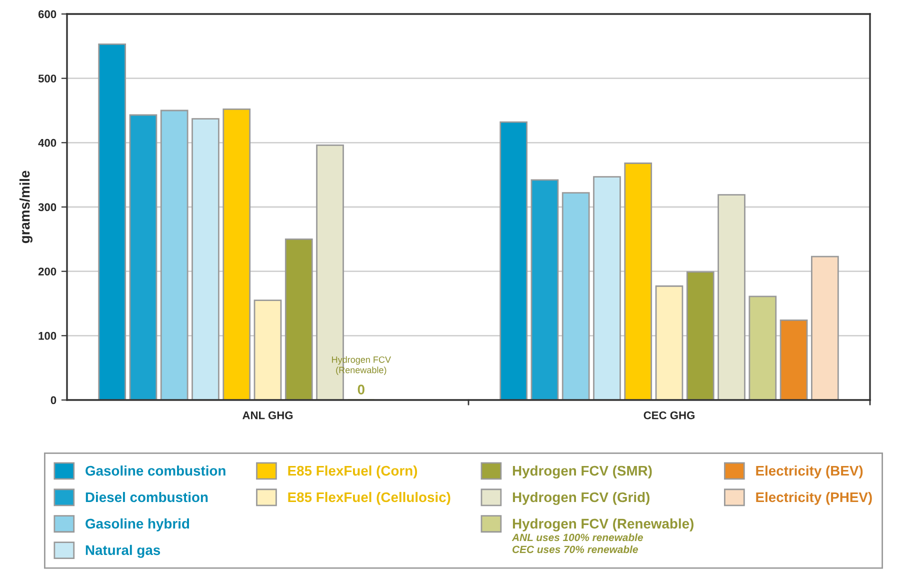 This screenshot has width=900, height=575. What do you see at coordinates (809, 471) in the screenshot?
I see `legend-label: Electricity (BEV)` at bounding box center [809, 471].